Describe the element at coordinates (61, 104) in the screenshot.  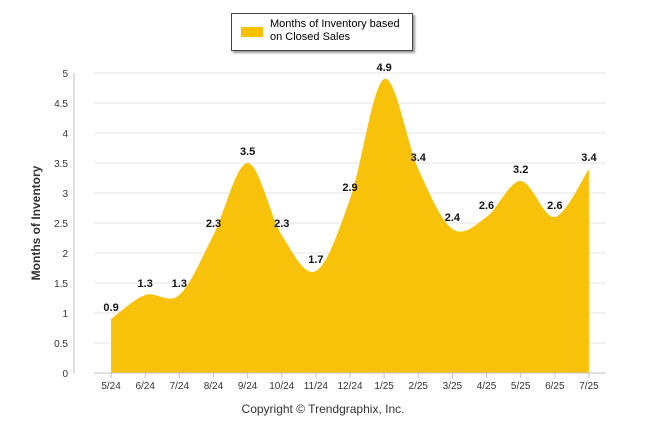
I see `y-tick-label: 4.5` at that location.